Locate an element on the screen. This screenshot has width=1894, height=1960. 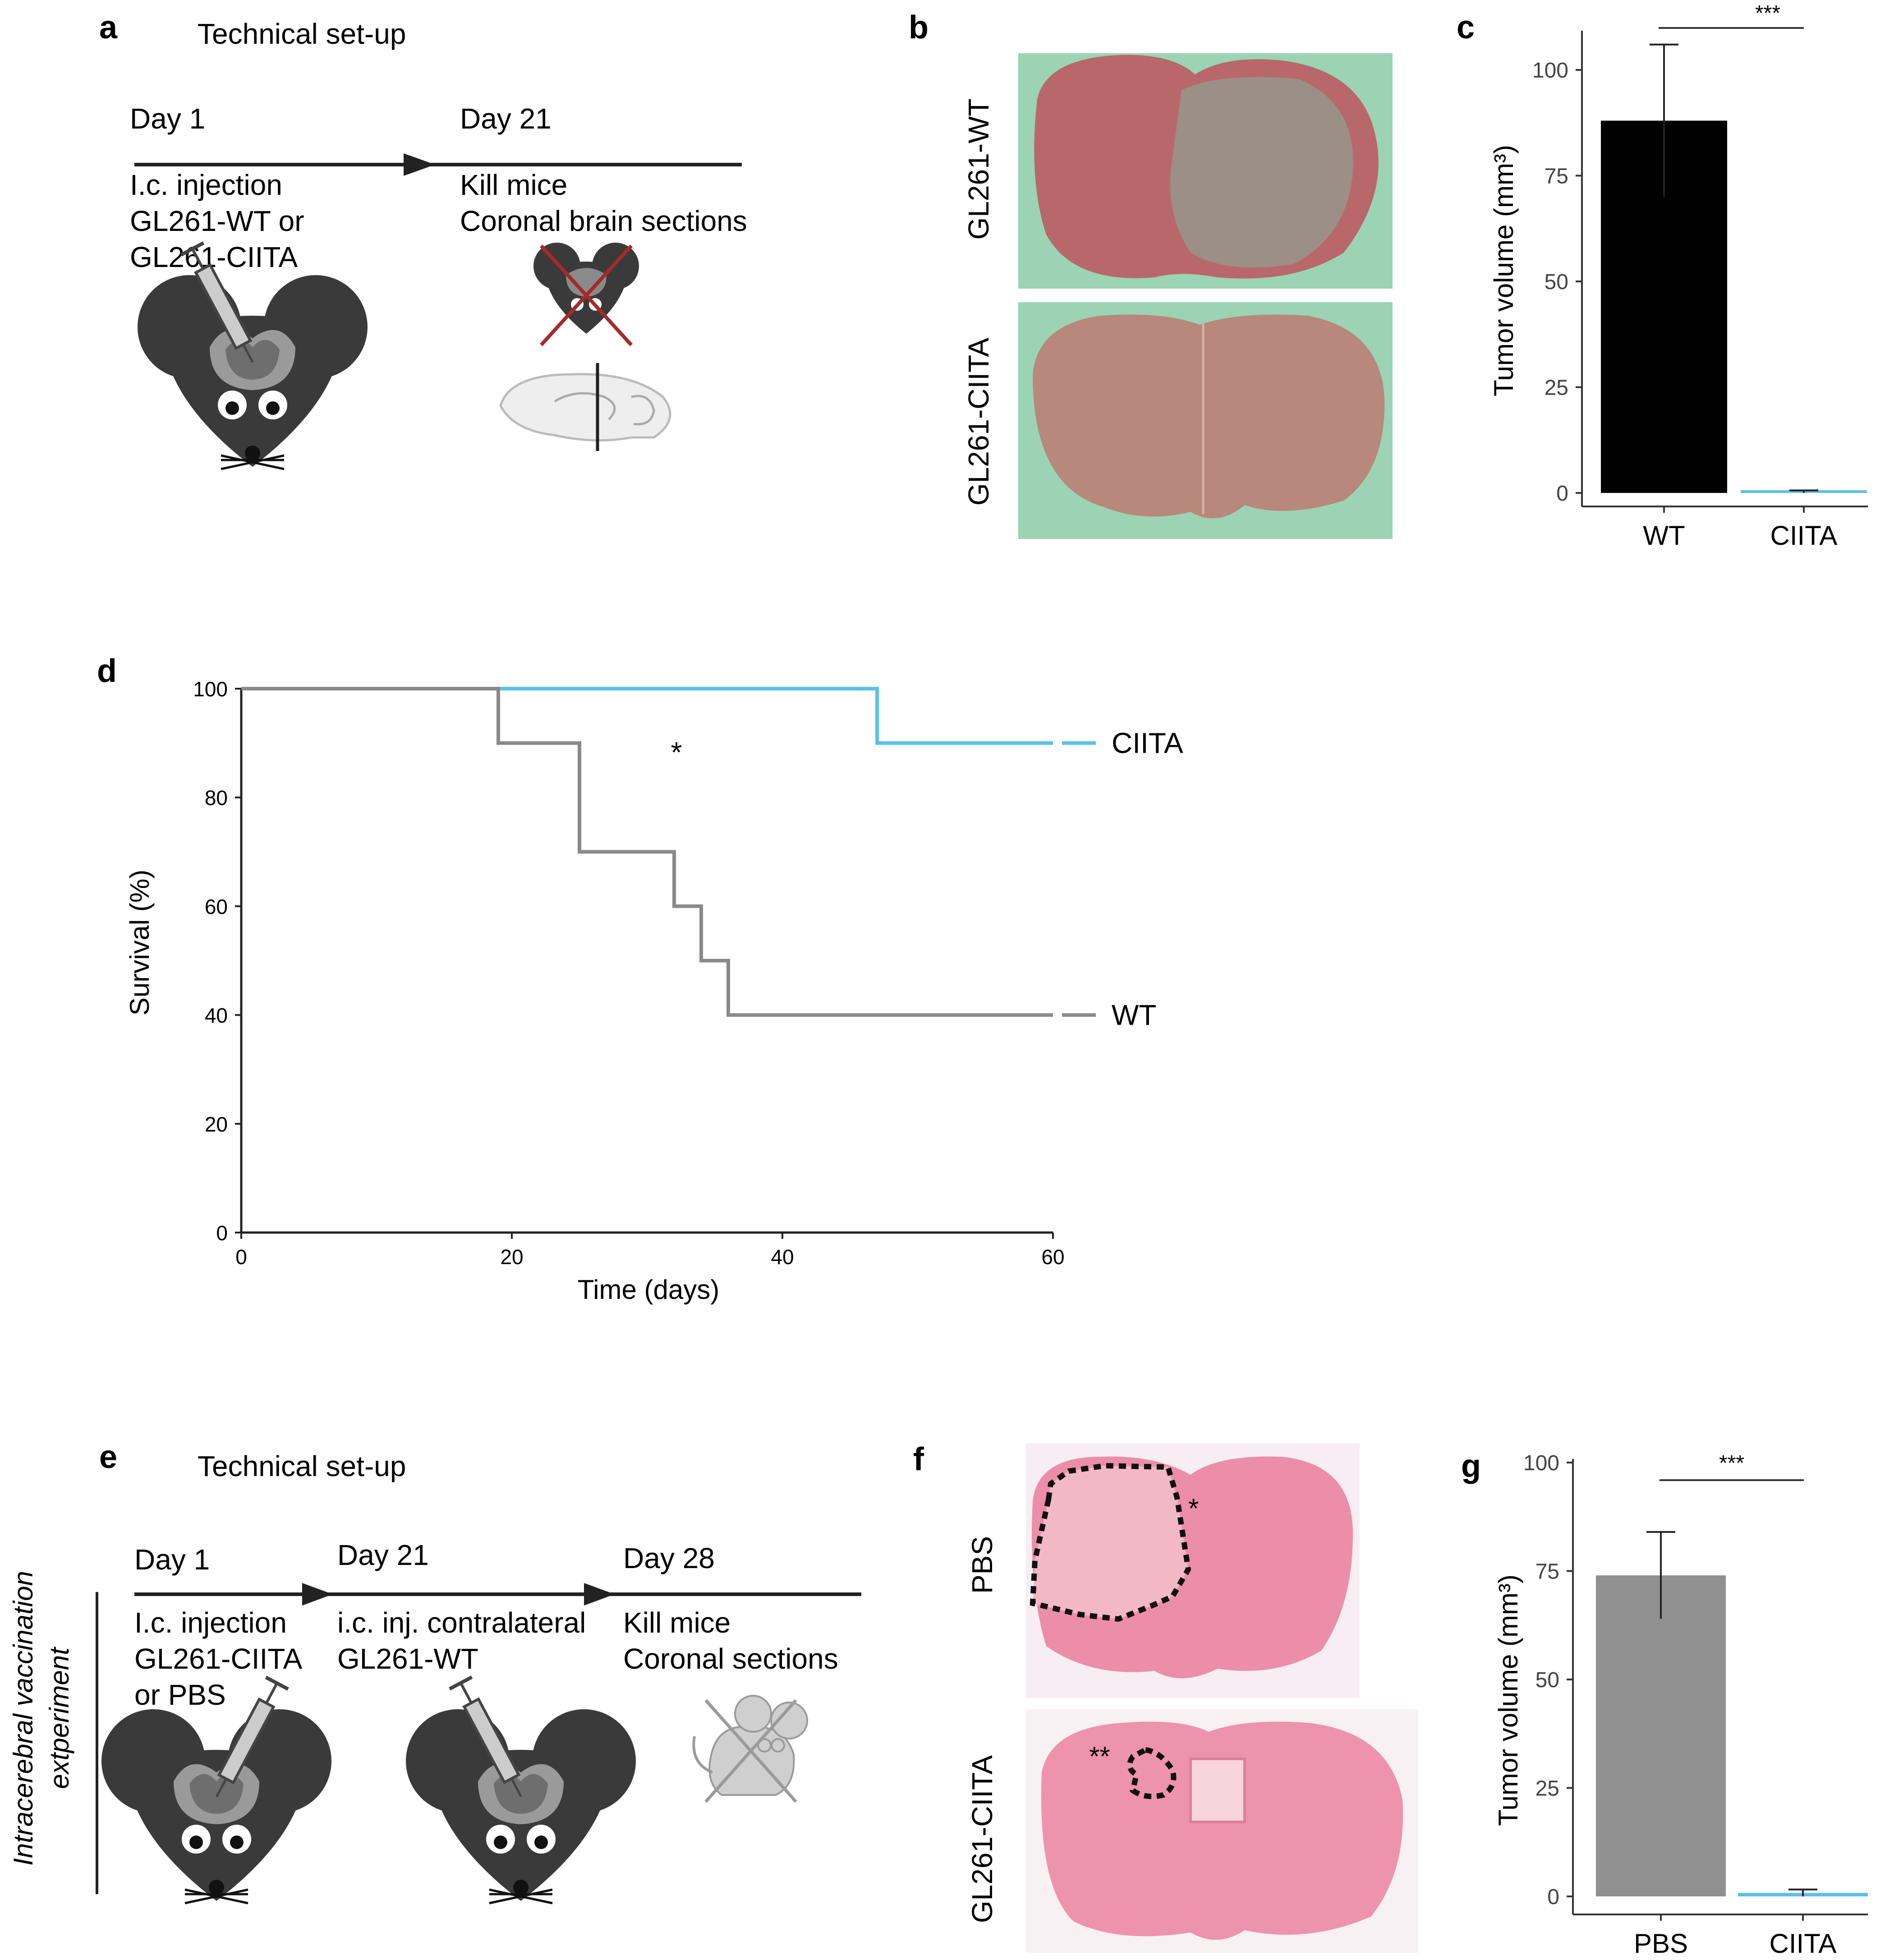
panel-f: f PBS GL261-CIITA * ** is located at coordinates (1165, 1697).